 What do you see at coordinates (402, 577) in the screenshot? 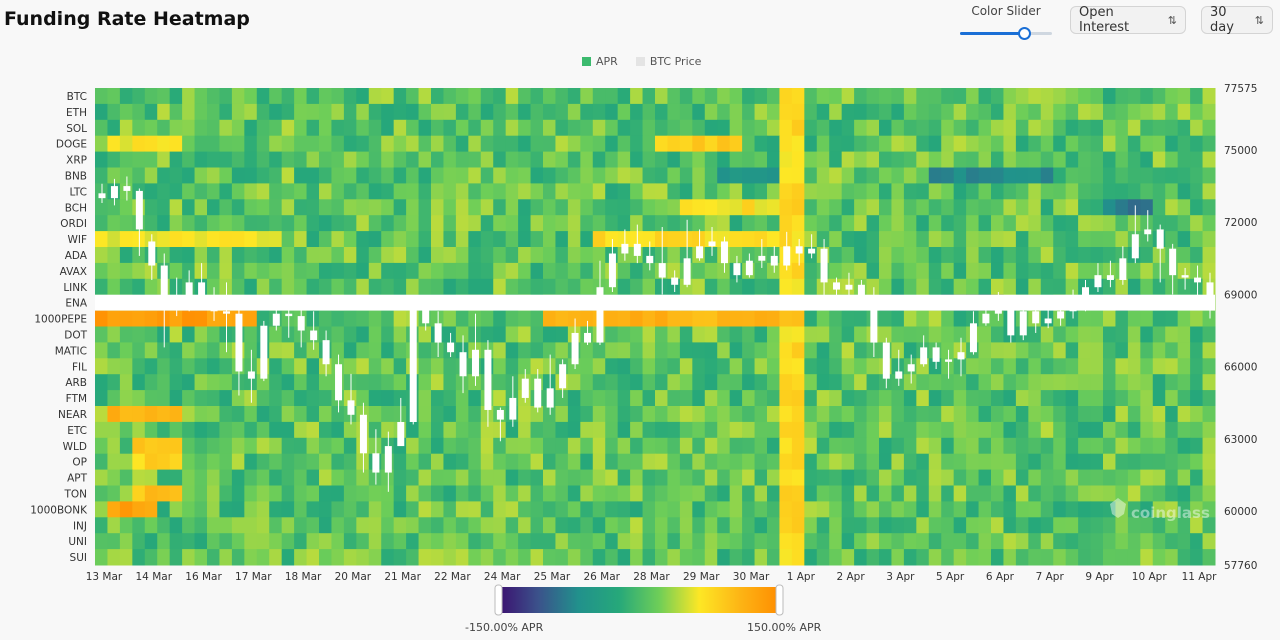
I see `x-tick-label: 21 Mar` at bounding box center [402, 577].